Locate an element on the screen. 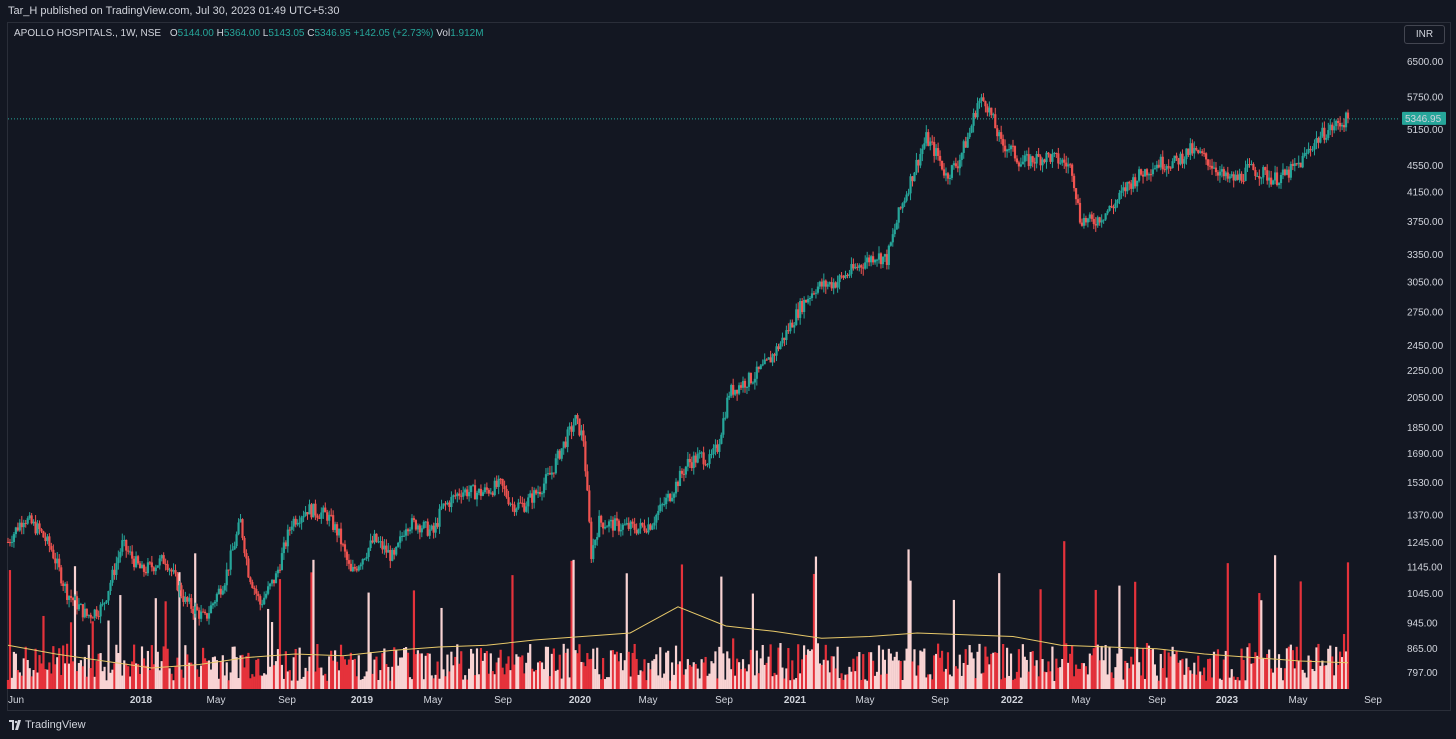  price-tick-label: 5150.00 is located at coordinates (1425, 130).